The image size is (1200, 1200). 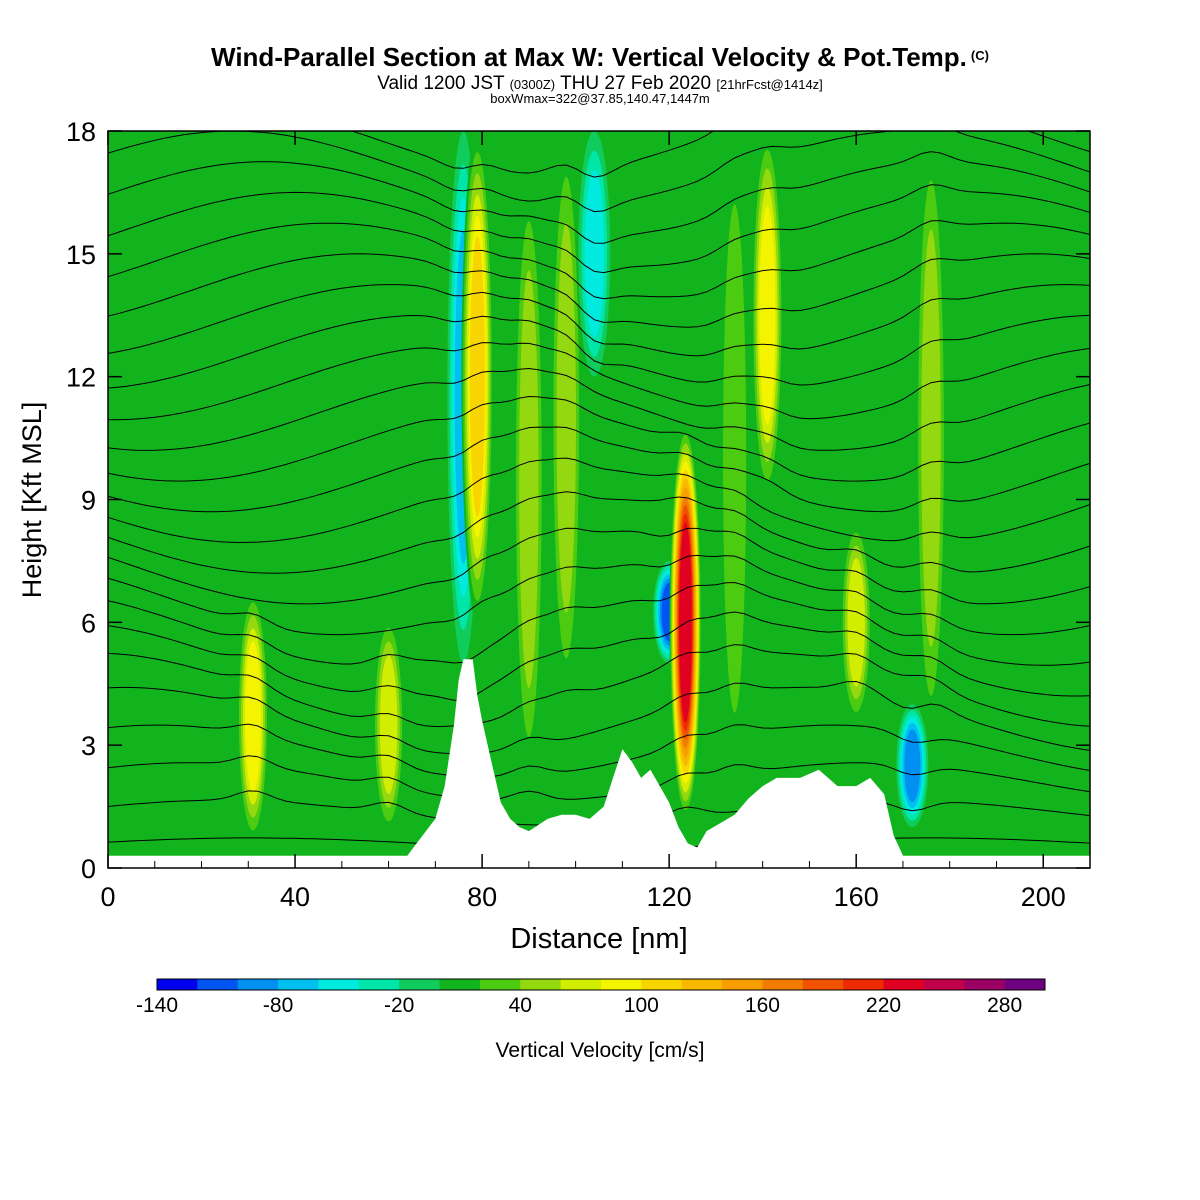 What do you see at coordinates (278, 1005) in the screenshot?
I see `colorbar-tick-label: -80` at bounding box center [278, 1005].